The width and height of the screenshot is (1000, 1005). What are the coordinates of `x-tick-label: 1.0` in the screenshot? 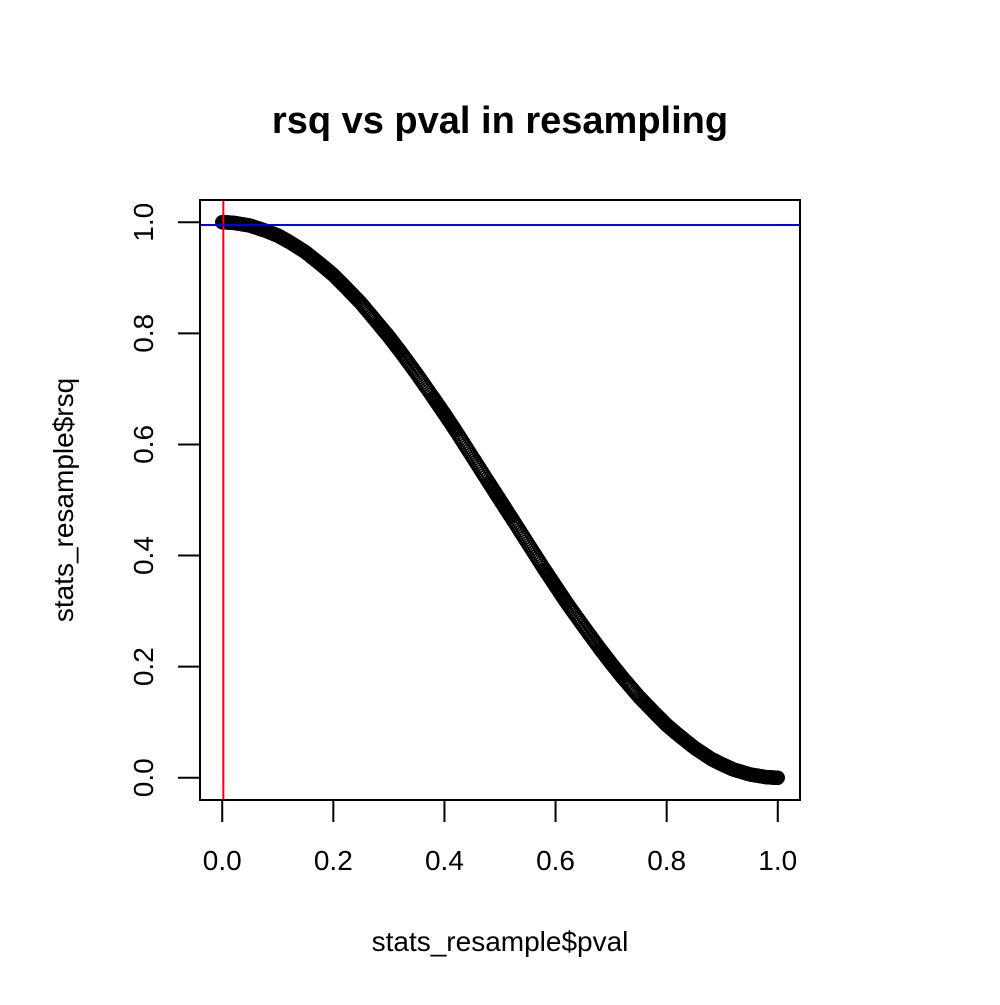 It's located at (777, 860).